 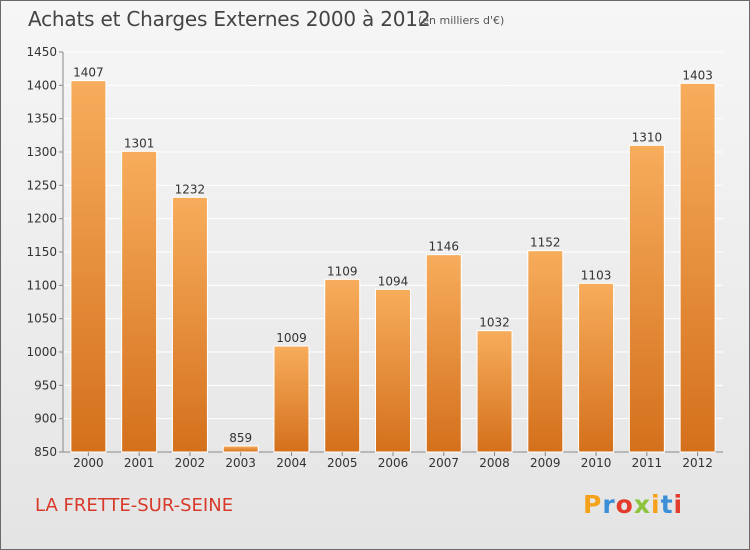 I want to click on bar-2003, so click(x=240, y=449).